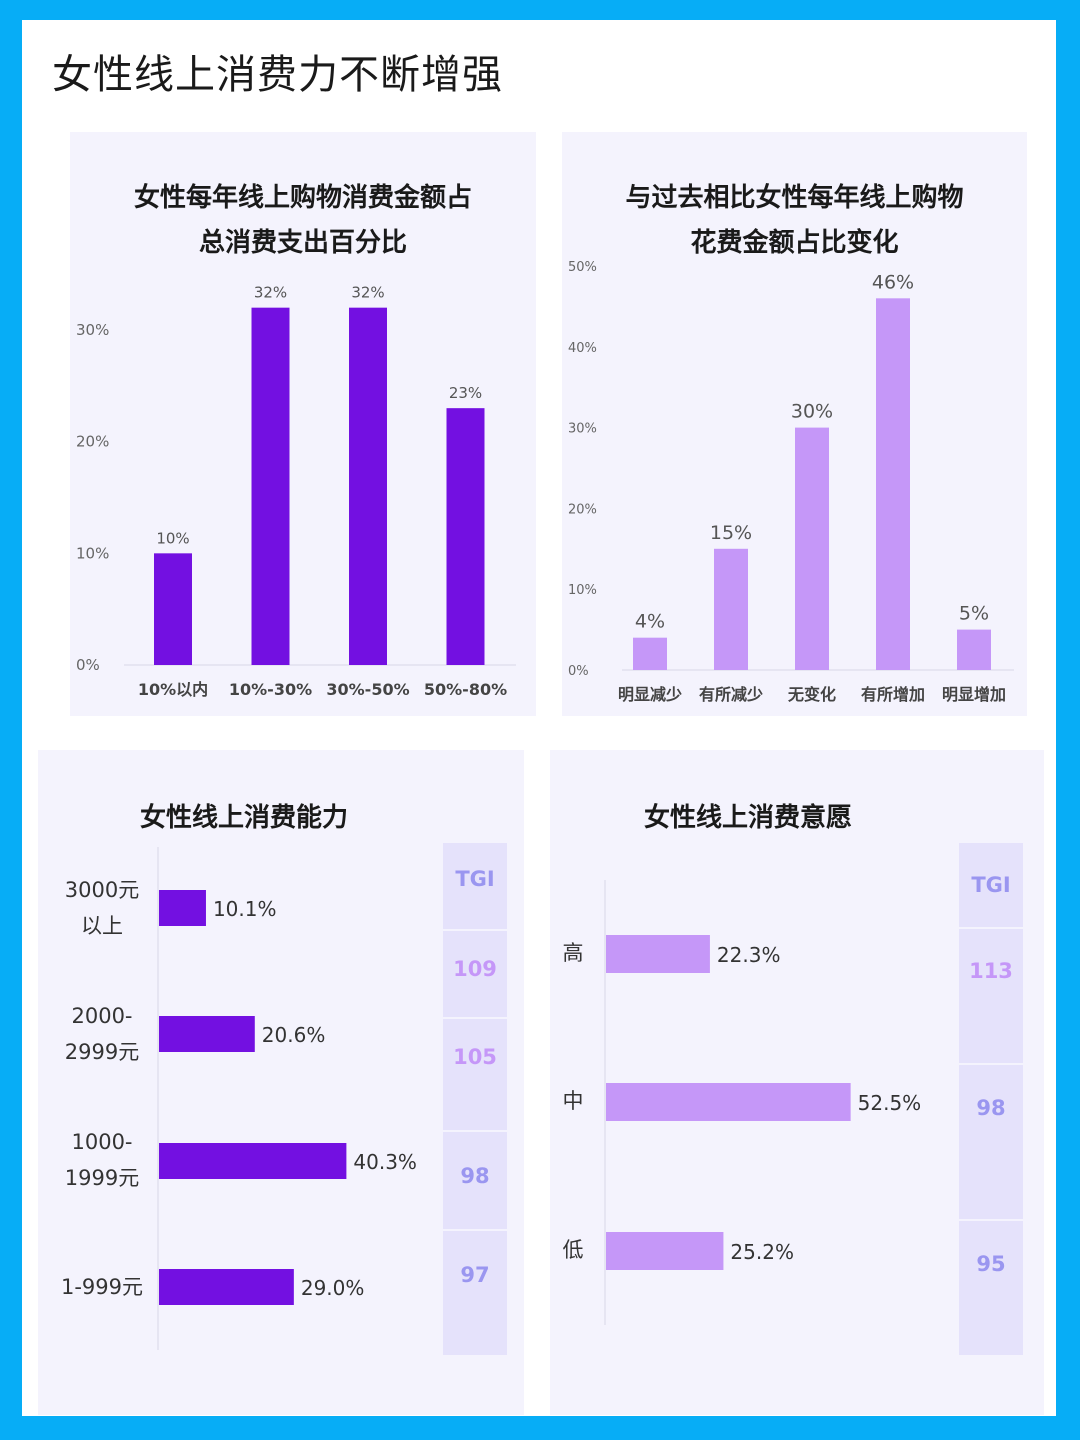  Describe the element at coordinates (582, 267) in the screenshot. I see `y-tick-label: 50%` at that location.